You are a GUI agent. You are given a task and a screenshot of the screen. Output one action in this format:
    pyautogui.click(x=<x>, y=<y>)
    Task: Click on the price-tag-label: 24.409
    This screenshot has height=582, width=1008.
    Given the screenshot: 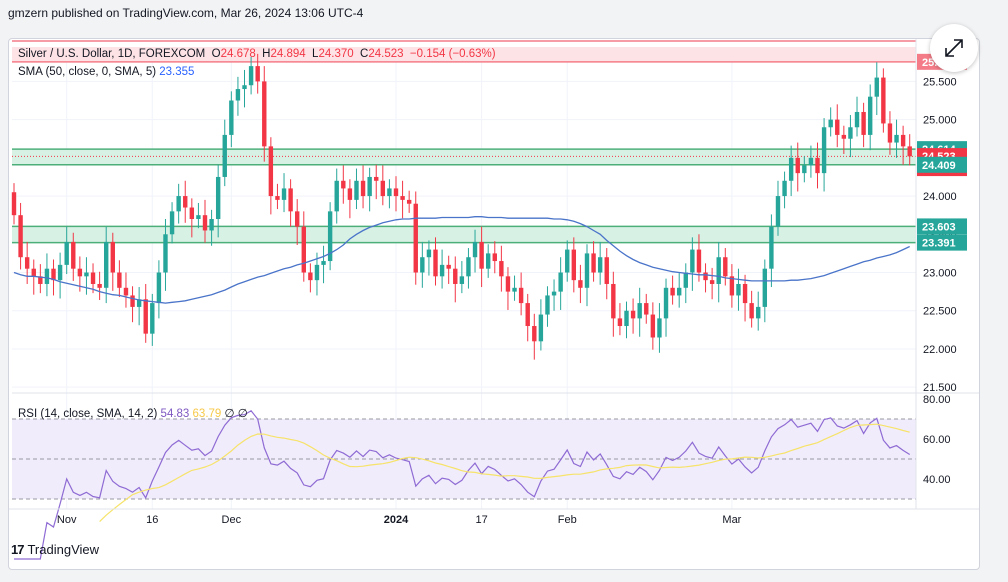 What is the action you would take?
    pyautogui.click(x=939, y=166)
    